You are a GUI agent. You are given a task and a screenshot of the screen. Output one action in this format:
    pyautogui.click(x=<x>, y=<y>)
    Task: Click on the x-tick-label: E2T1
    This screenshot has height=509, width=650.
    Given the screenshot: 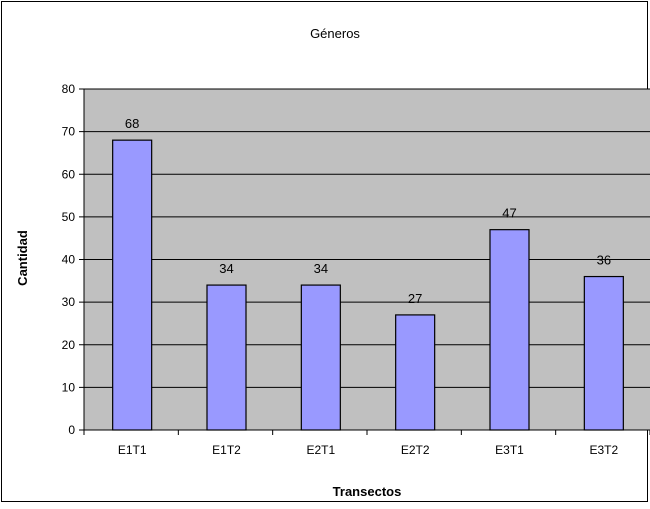 What is the action you would take?
    pyautogui.click(x=320, y=450)
    